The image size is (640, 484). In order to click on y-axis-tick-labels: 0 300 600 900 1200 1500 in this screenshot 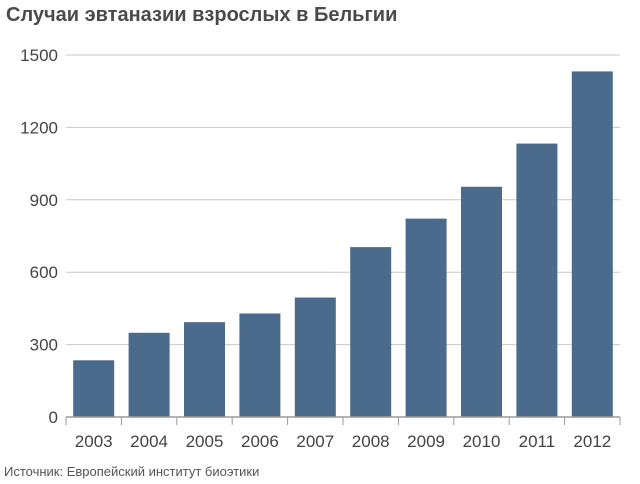, I will do `click(39, 236)`.